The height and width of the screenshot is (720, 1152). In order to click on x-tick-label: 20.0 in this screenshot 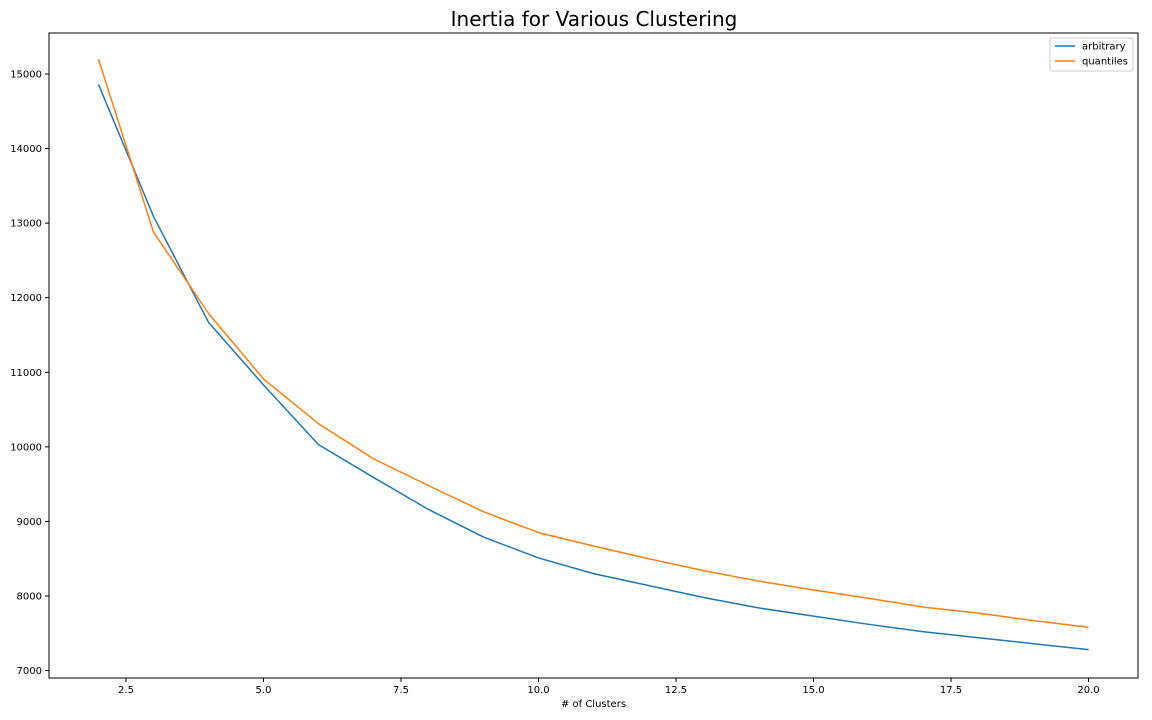, I will do `click(1088, 690)`.